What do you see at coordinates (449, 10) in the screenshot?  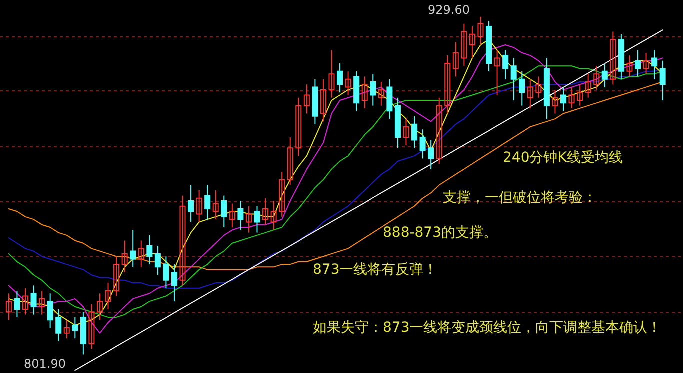 I see `annotation: 929.60` at bounding box center [449, 10].